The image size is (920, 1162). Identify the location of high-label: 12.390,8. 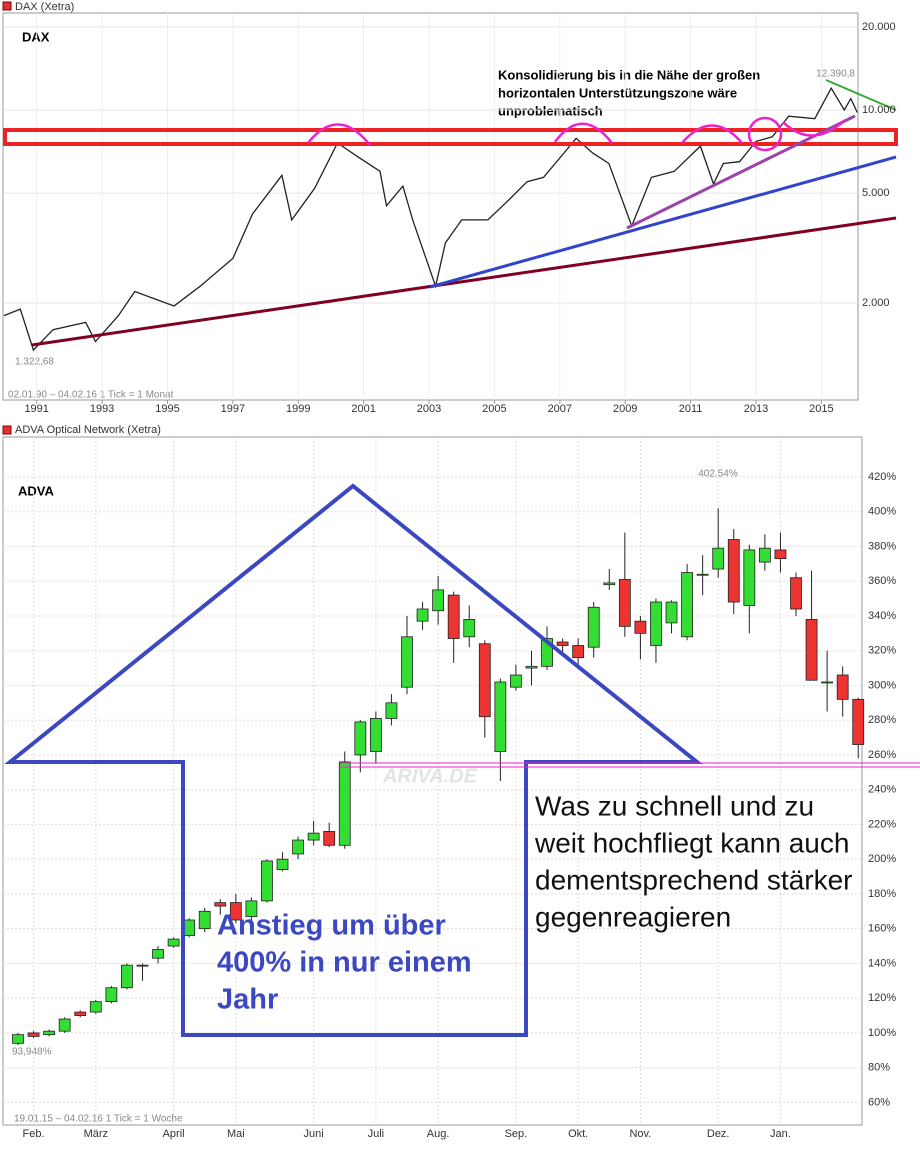
(835, 74).